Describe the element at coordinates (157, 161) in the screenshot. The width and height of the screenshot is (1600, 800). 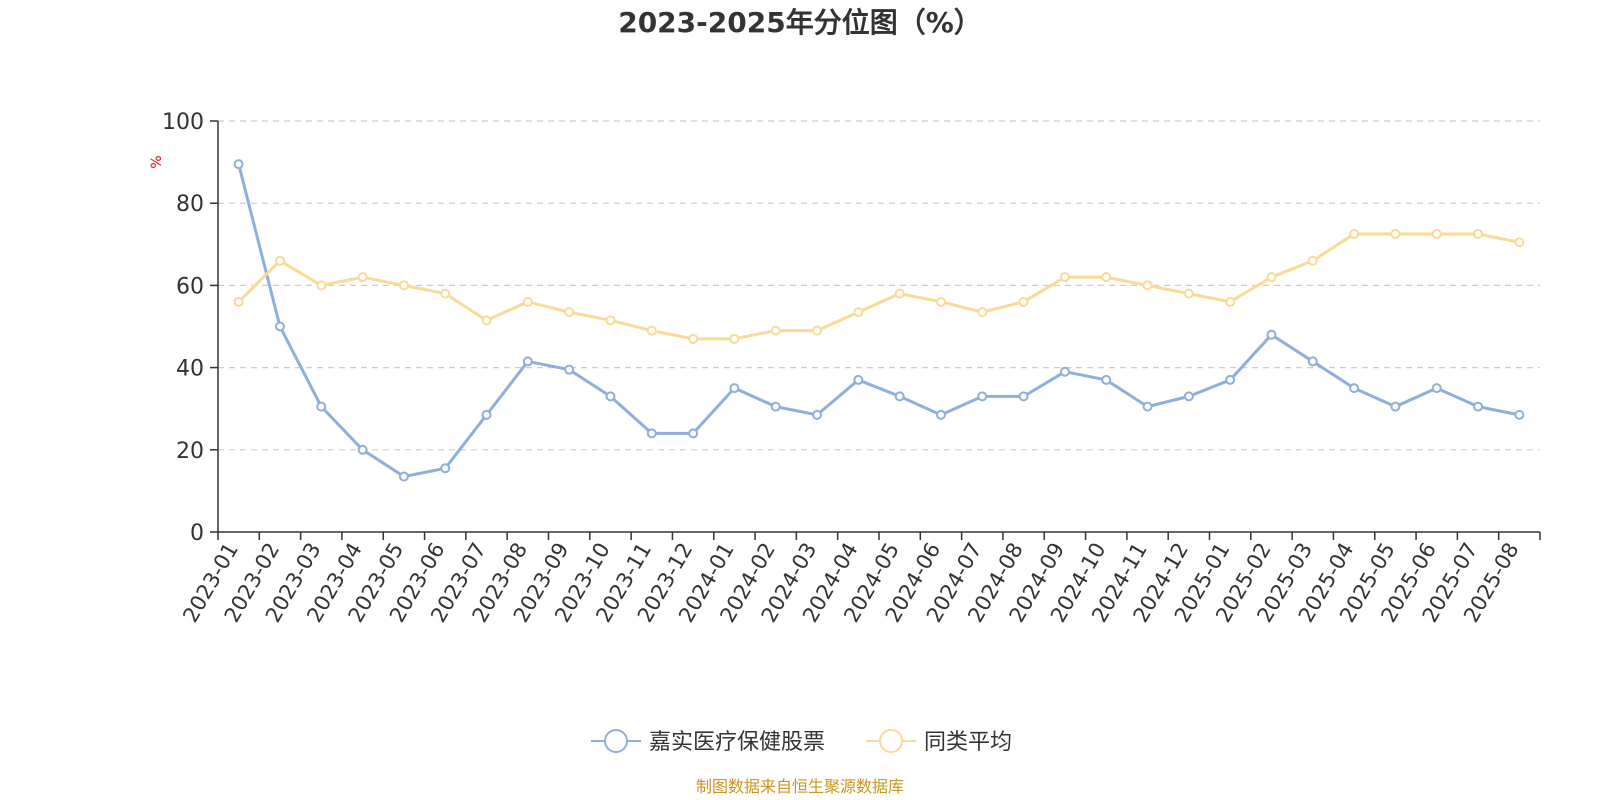
I see `y-axis-unit: %` at that location.